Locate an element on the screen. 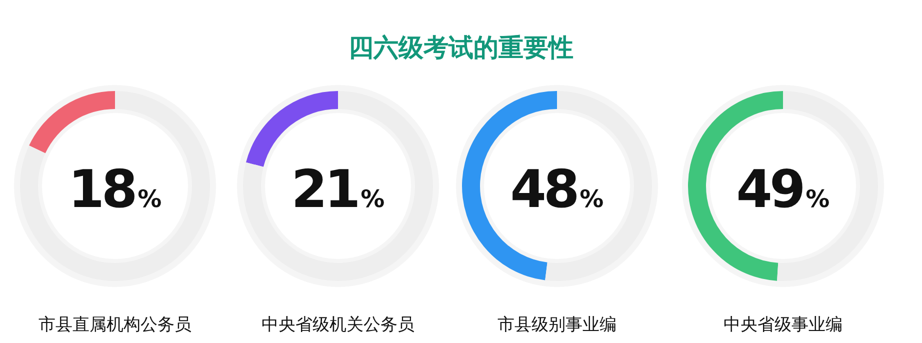 The image size is (922, 343). text: 市县直属机构公务员 is located at coordinates (115, 325).